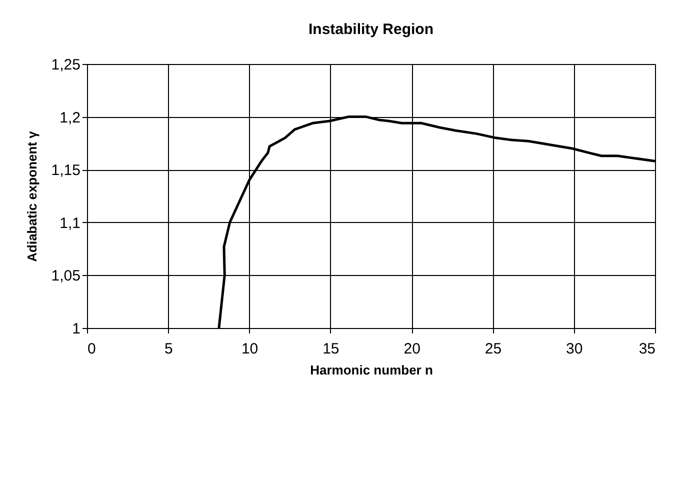 Image resolution: width=695 pixels, height=477 pixels. Describe the element at coordinates (65, 65) in the screenshot. I see `y-tick-label: 1,25` at that location.